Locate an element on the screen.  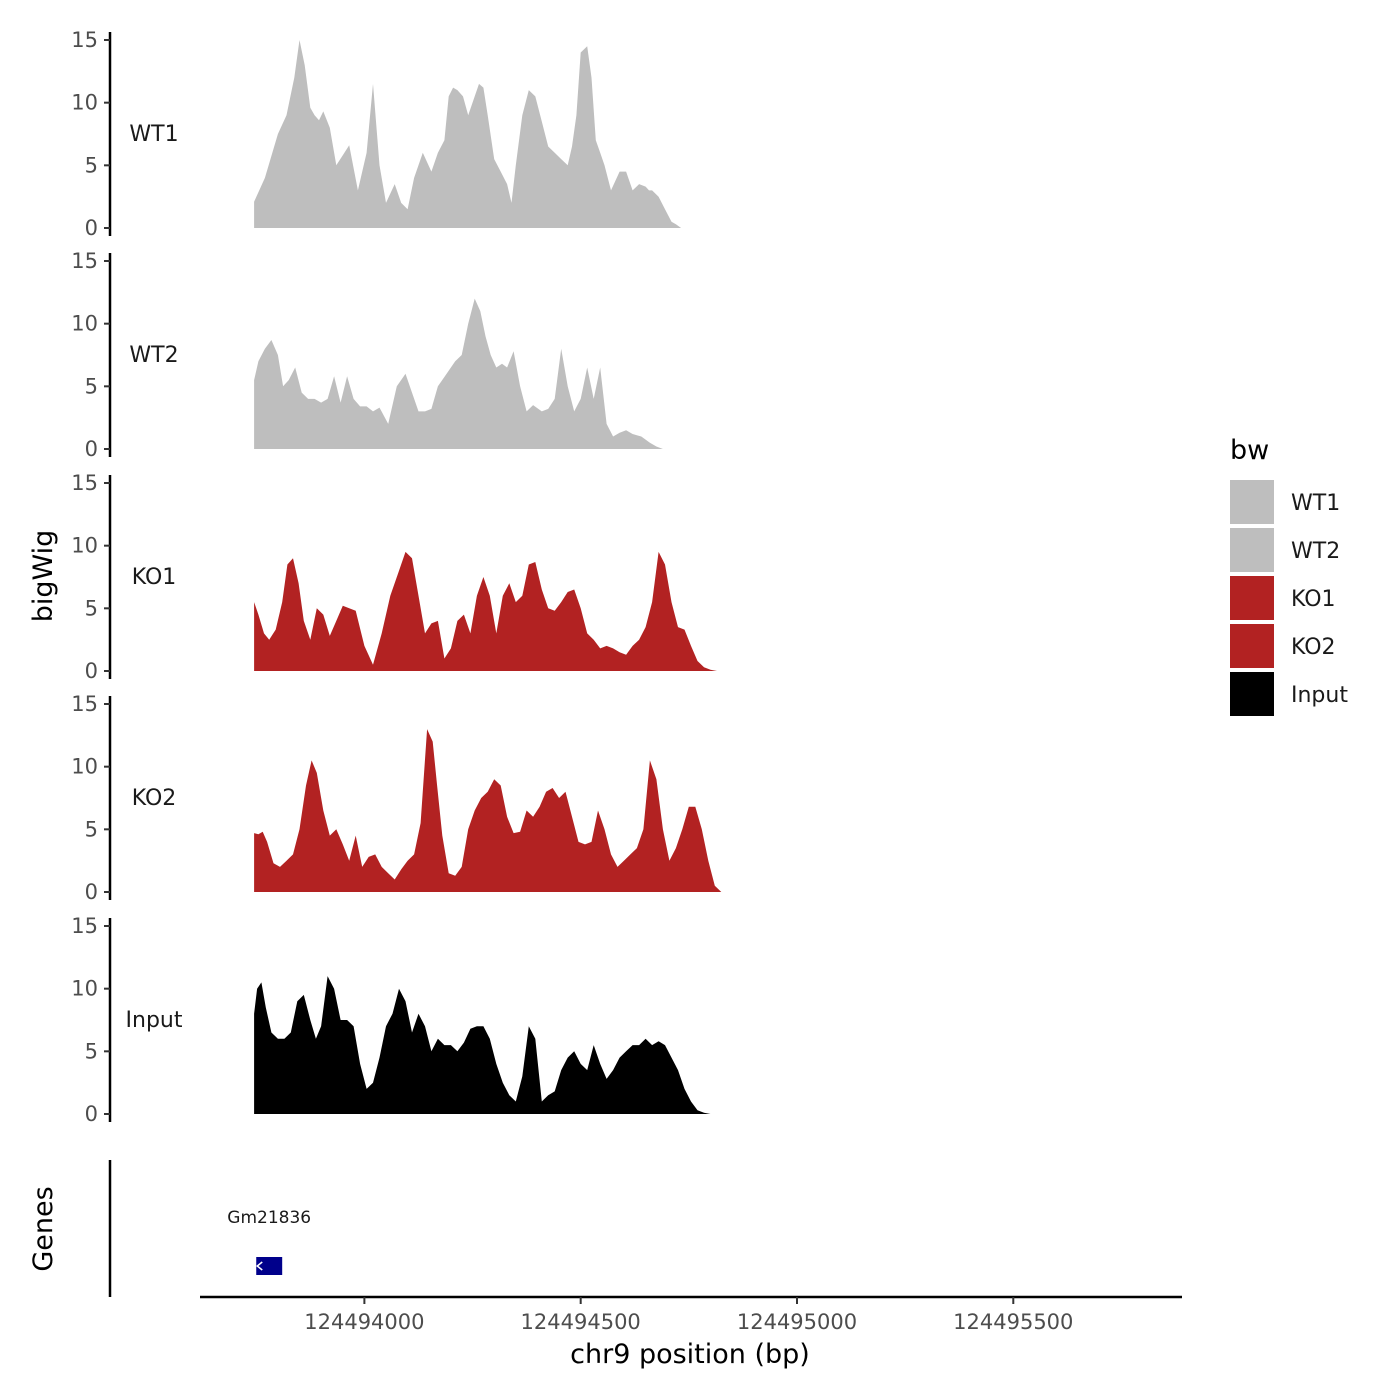
x-tick-label: 124495000 is located at coordinates (797, 1322).